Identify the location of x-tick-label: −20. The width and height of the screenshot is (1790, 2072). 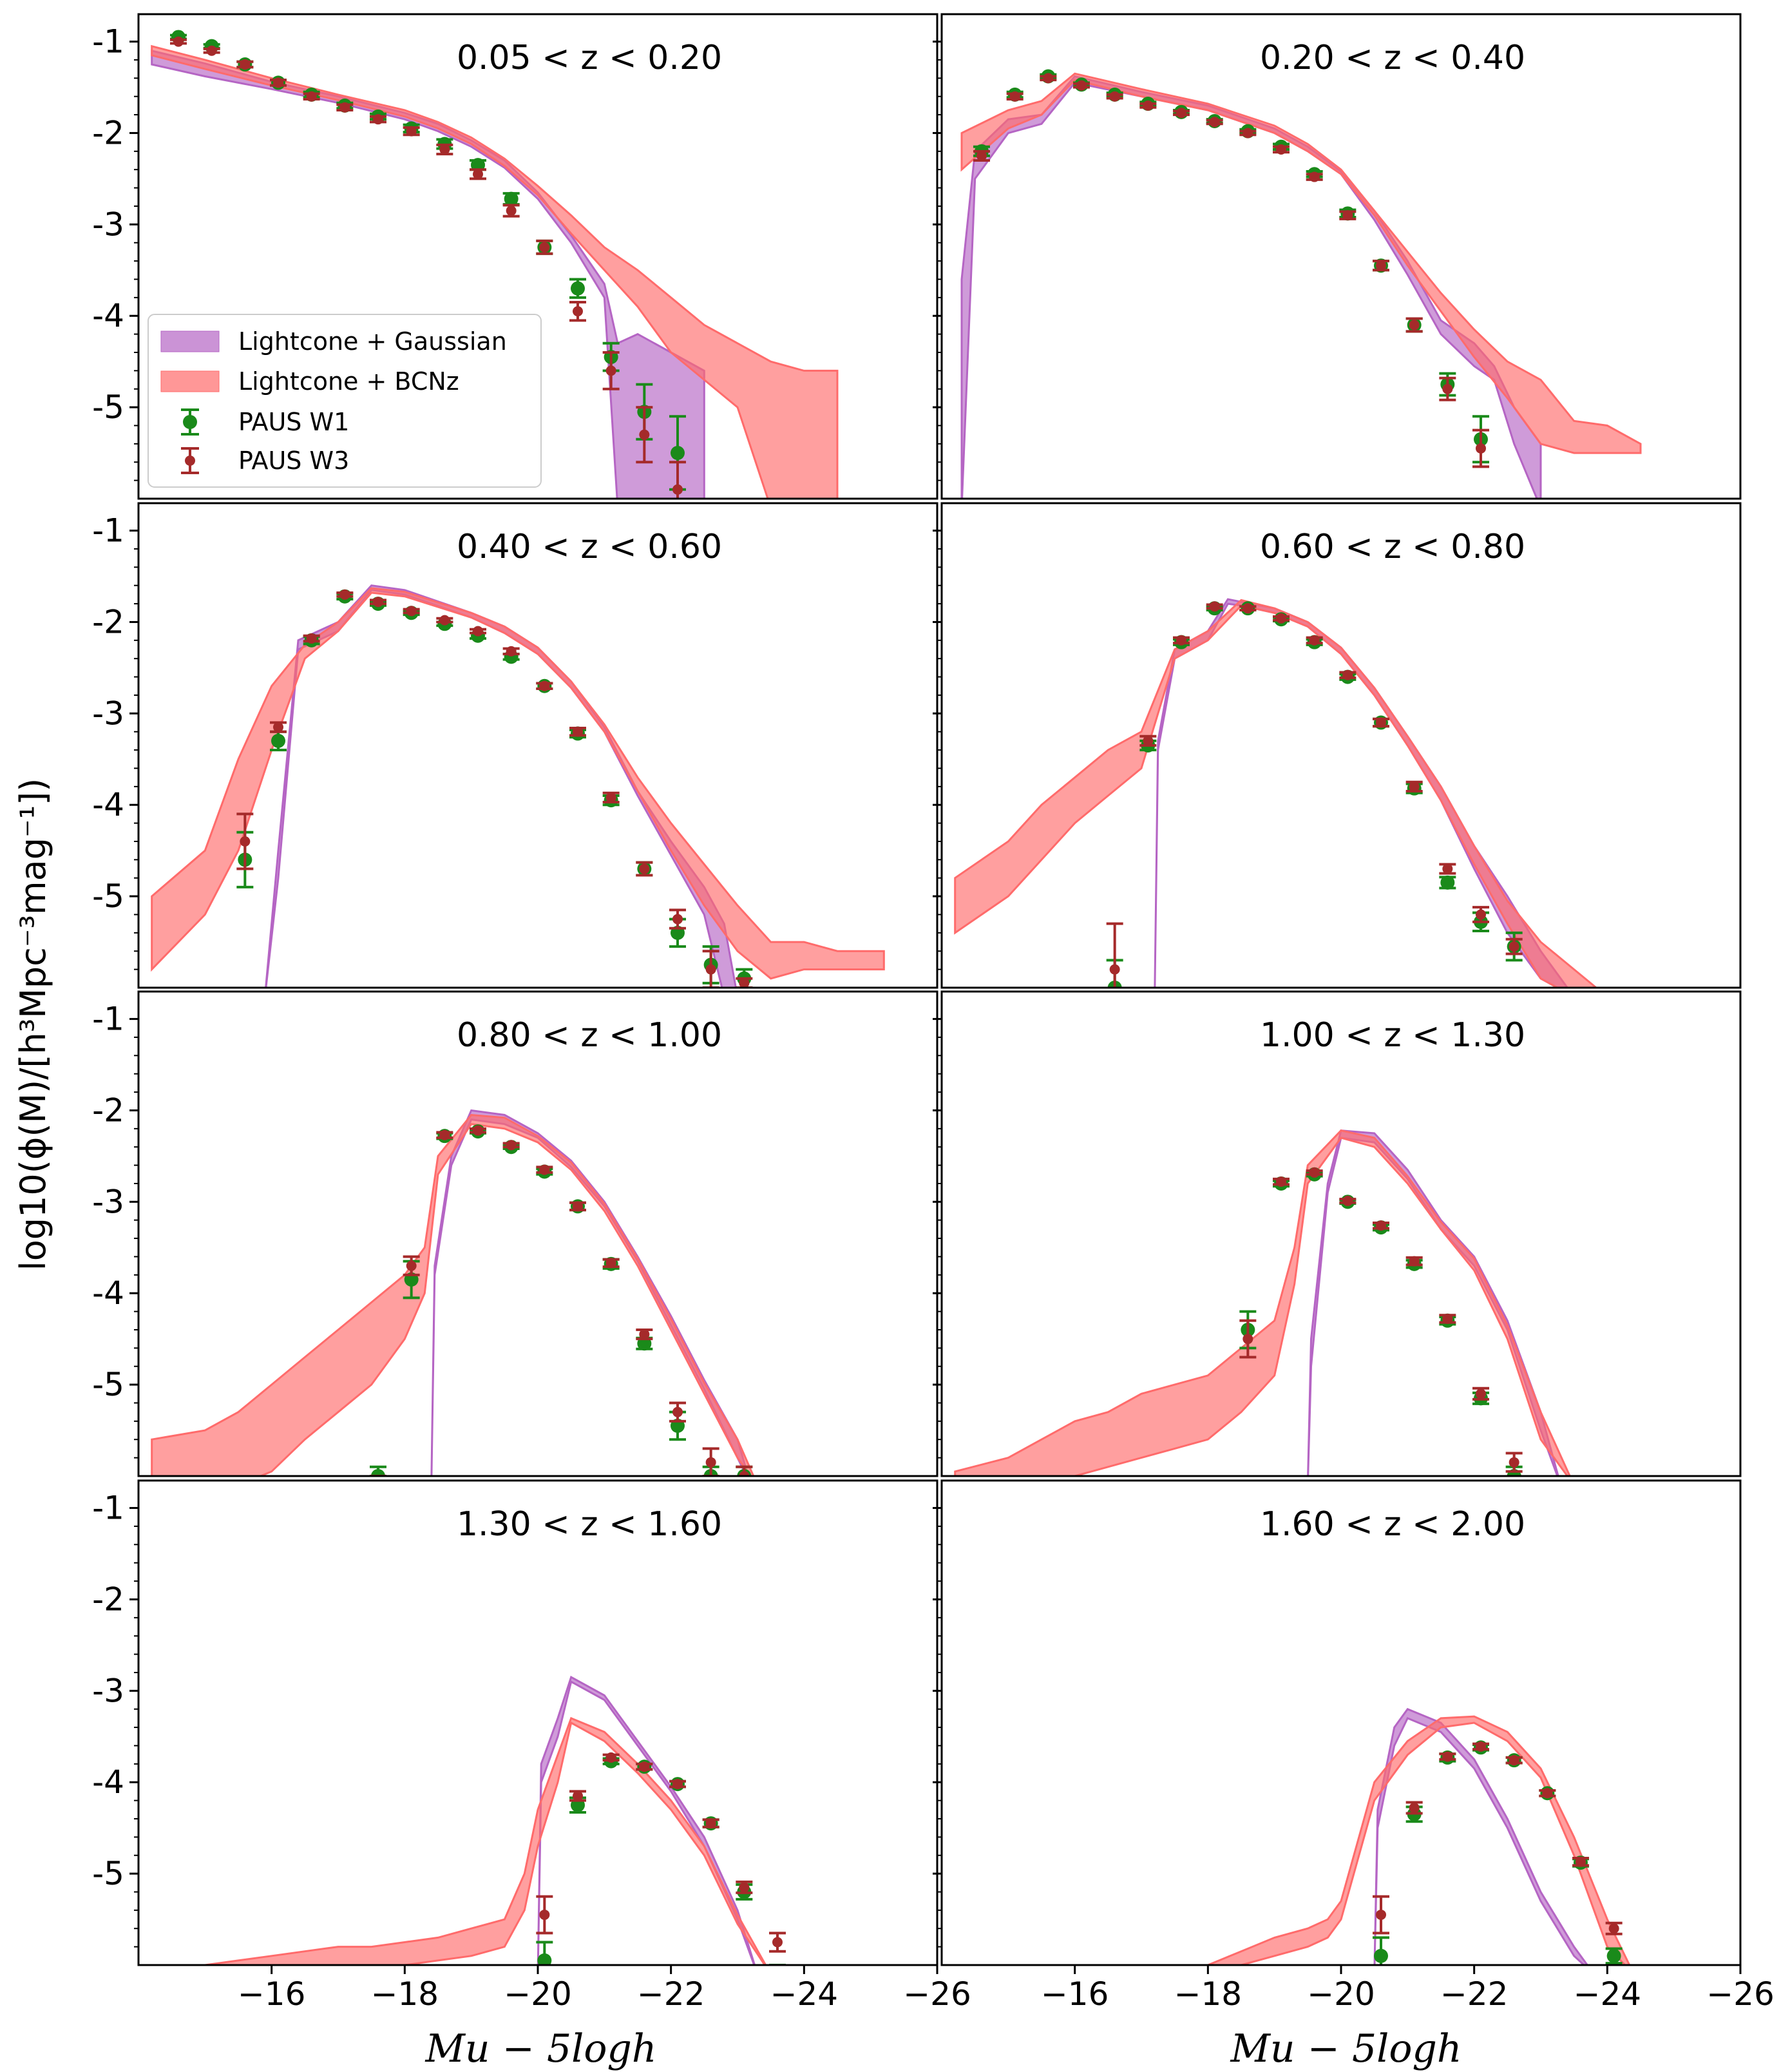
(538, 1994).